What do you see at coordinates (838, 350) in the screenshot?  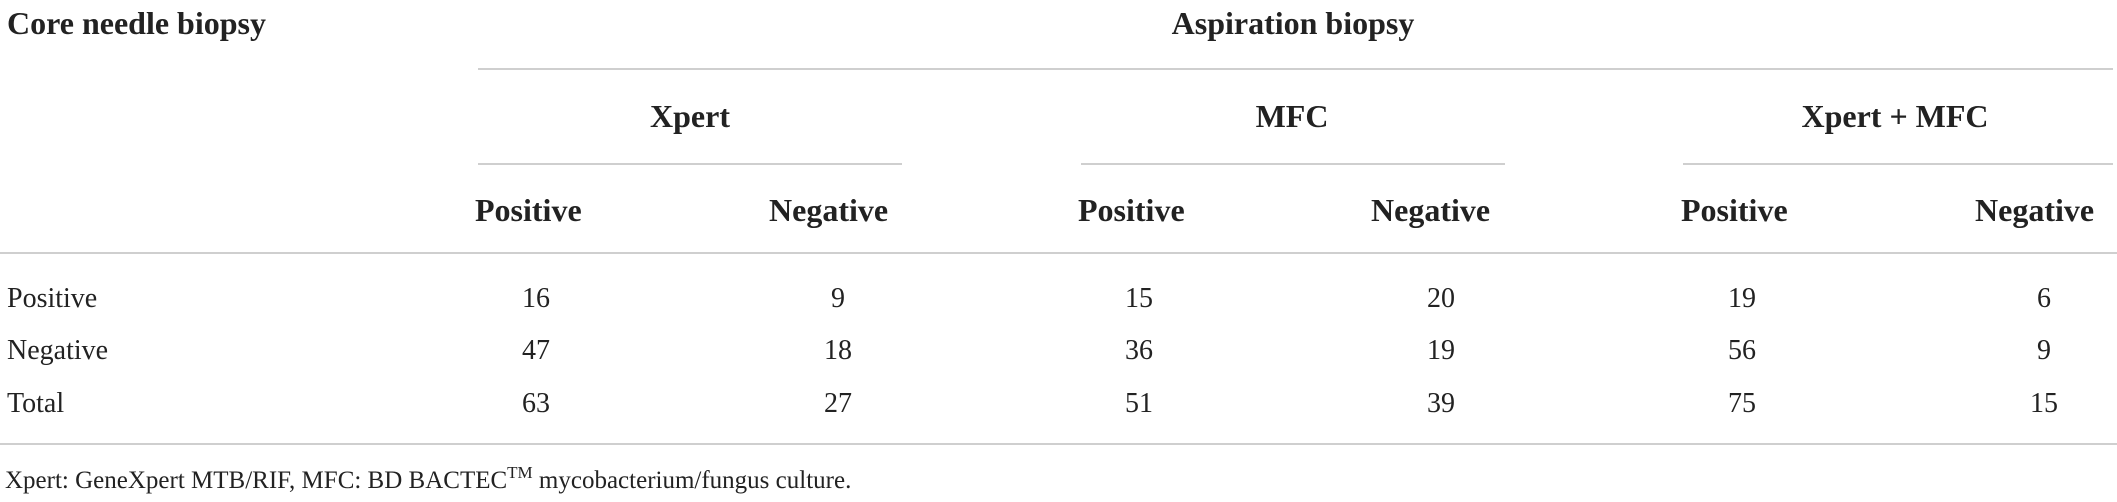 I see `table-cell: 18` at bounding box center [838, 350].